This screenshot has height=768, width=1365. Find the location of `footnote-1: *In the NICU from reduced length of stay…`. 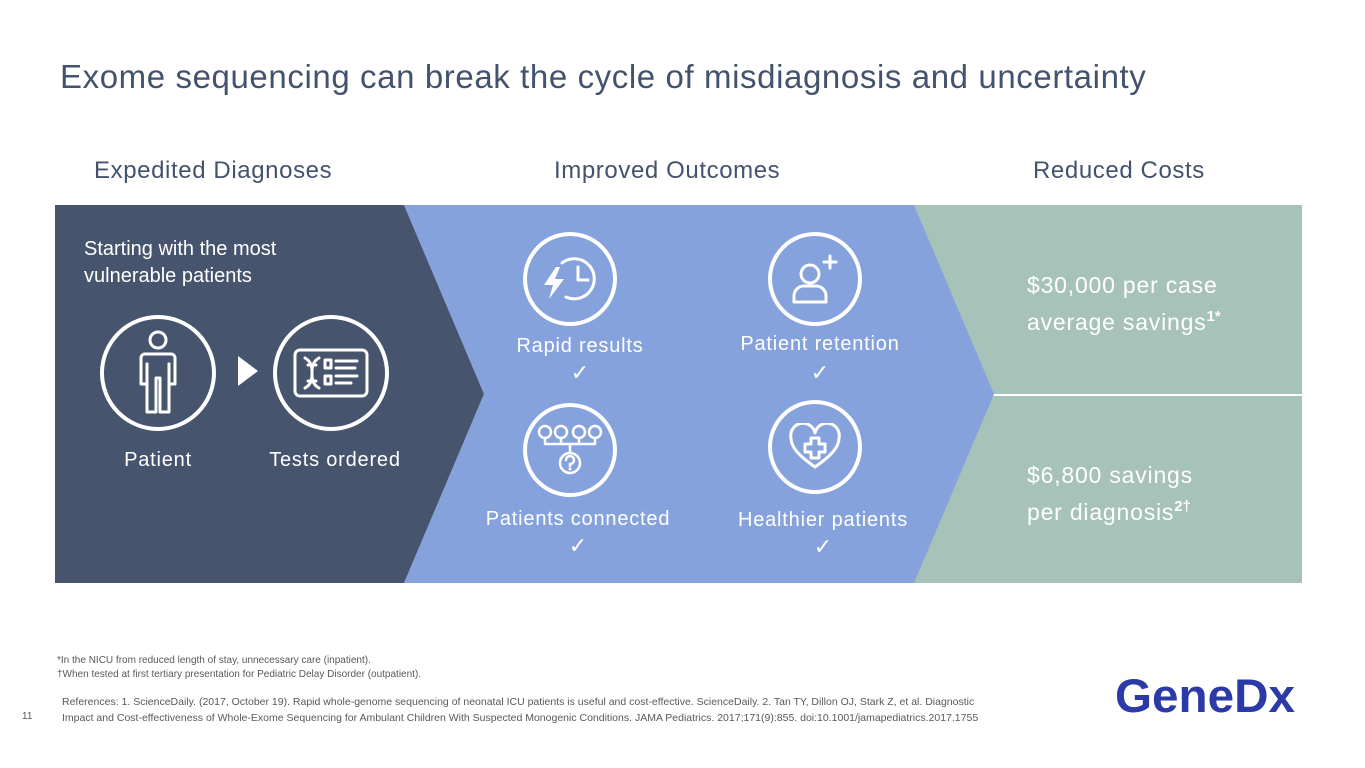

footnote-1: *In the NICU from reduced length of stay… is located at coordinates (214, 660).